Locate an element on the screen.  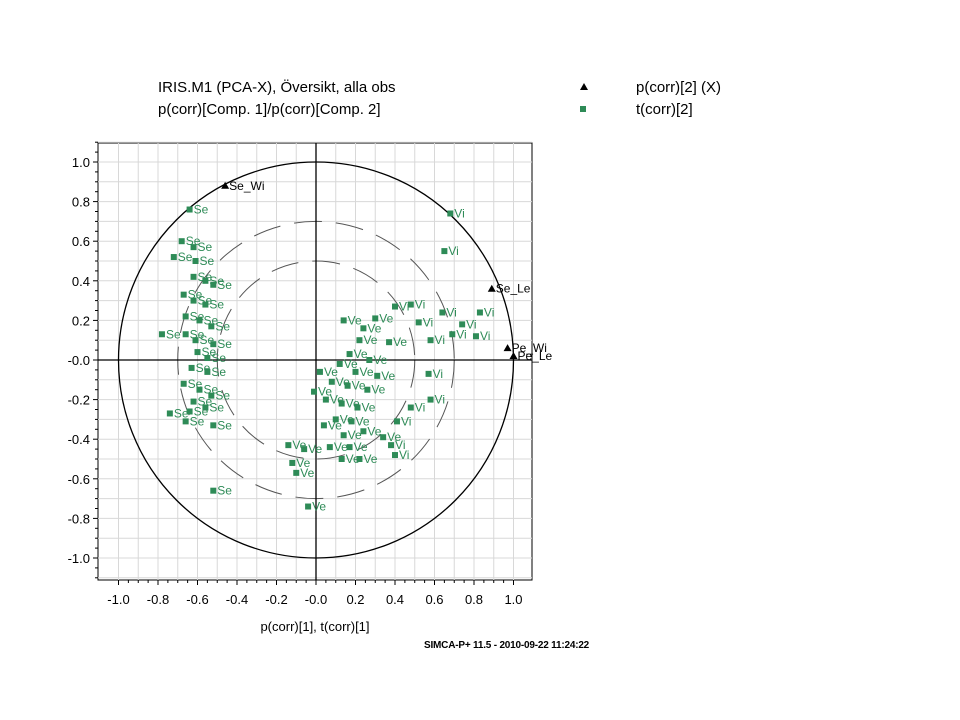
x-tick-label: -0.8 is located at coordinates (158, 599).